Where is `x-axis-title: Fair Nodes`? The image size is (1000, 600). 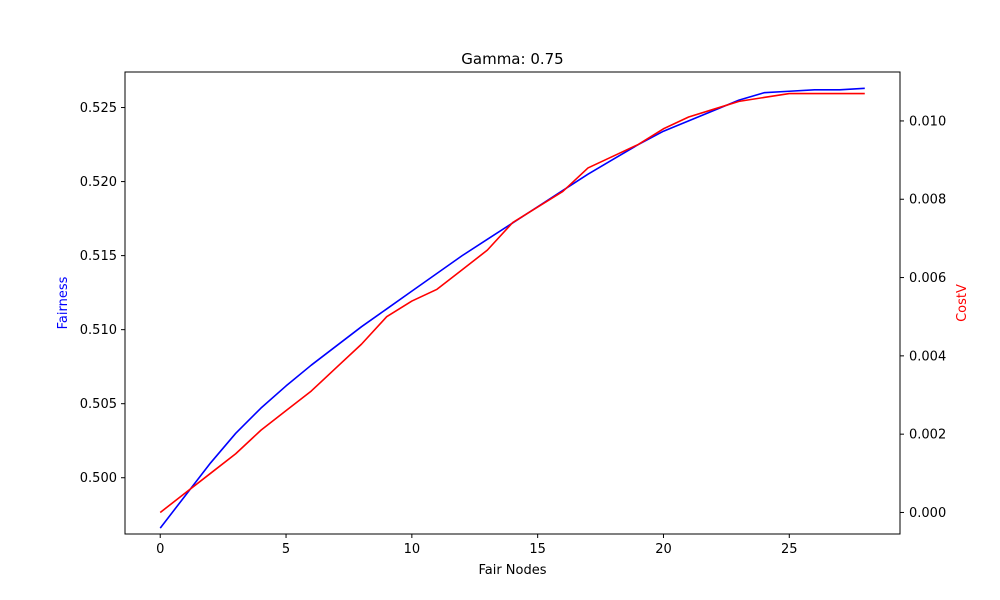
x-axis-title: Fair Nodes is located at coordinates (512, 570).